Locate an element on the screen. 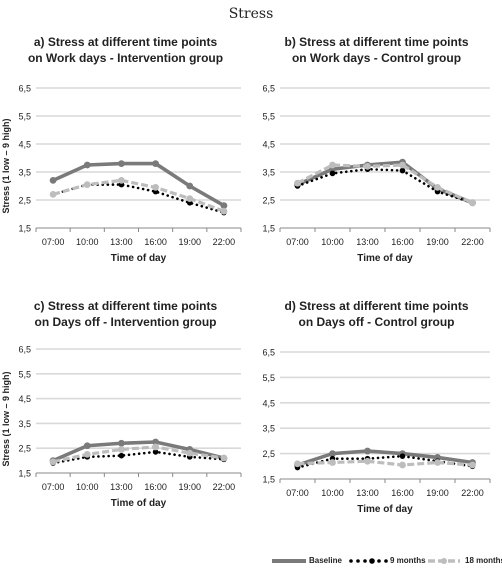  panel-a-series-baseline-line is located at coordinates (138, 184).